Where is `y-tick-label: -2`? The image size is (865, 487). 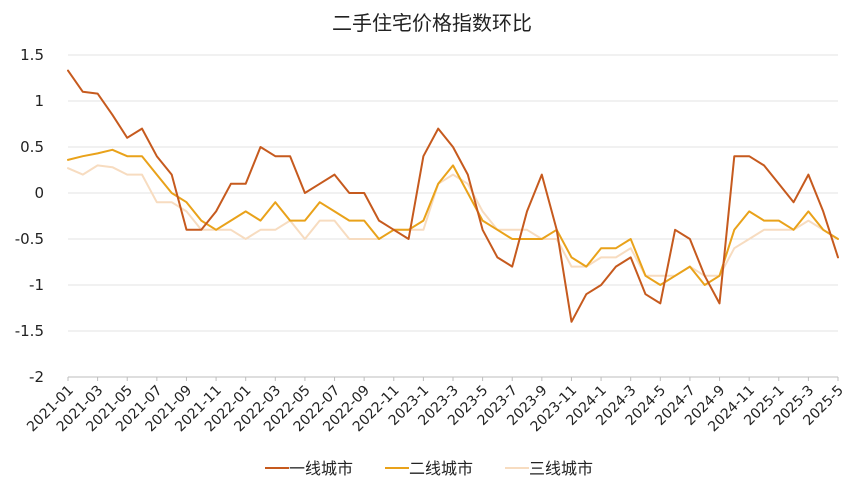 y-tick-label: -2 is located at coordinates (36, 377).